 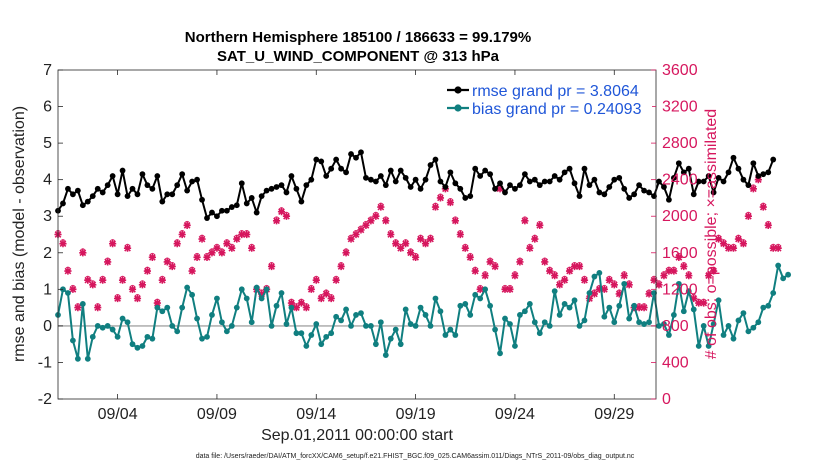 What do you see at coordinates (680, 289) in the screenshot?
I see `y-right-tick-label: 1200` at bounding box center [680, 289].